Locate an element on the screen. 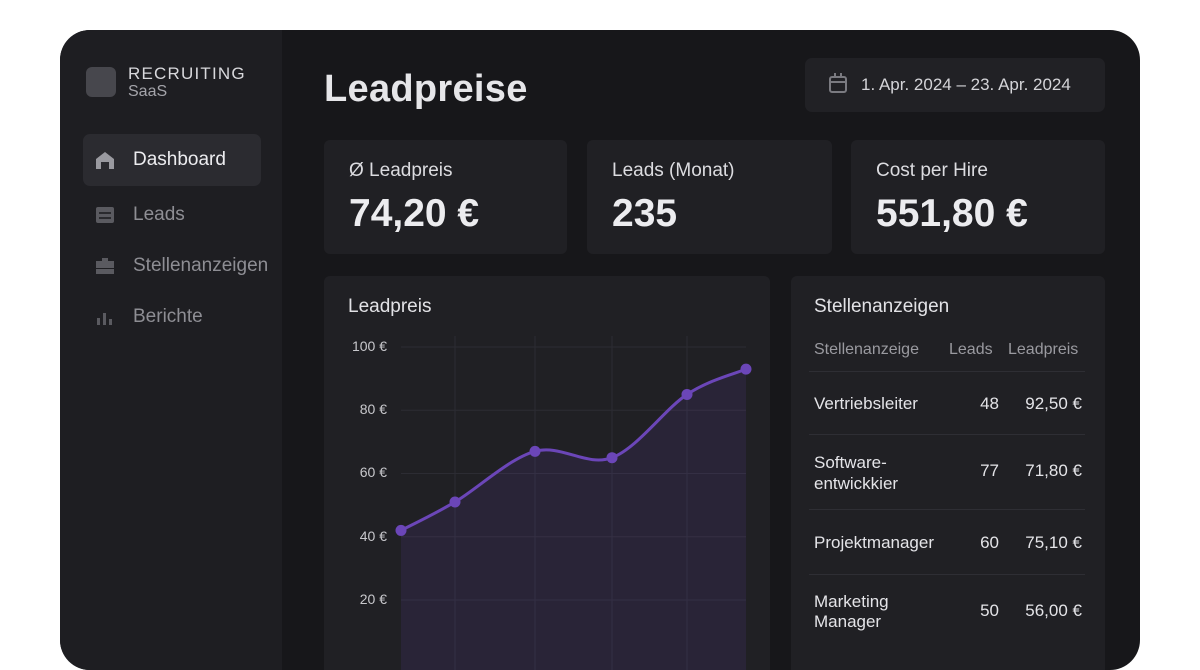 The image size is (1200, 670). y-tick-label: 80 € is located at coordinates (373, 409).